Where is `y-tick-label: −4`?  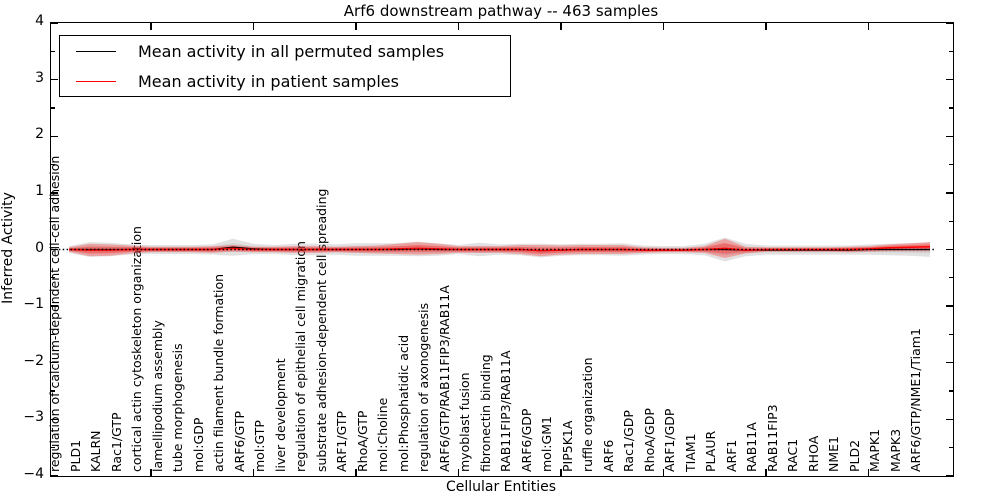
y-tick-label: −4 is located at coordinates (33, 473).